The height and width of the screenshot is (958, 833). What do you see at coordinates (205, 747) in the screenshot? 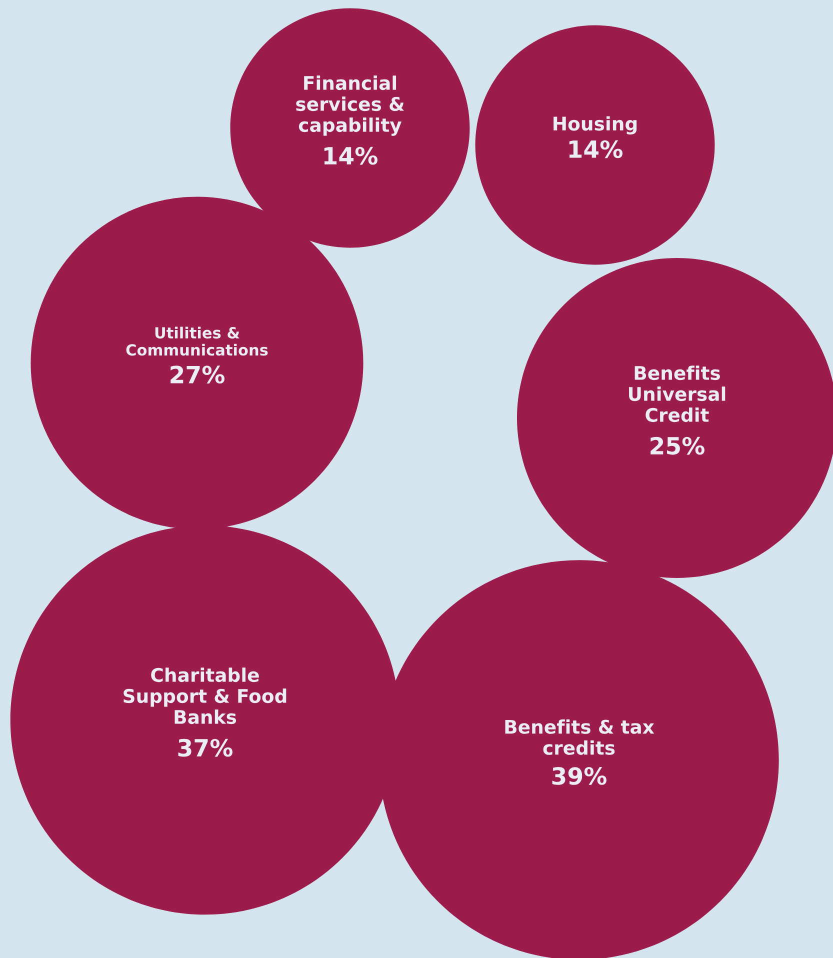
I see `data-label: 37%` at bounding box center [205, 747].